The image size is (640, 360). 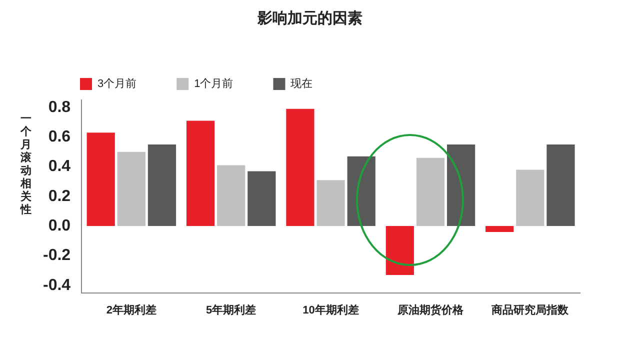 What do you see at coordinates (231, 309) in the screenshot?
I see `x-tick-label: 5年期利差` at bounding box center [231, 309].